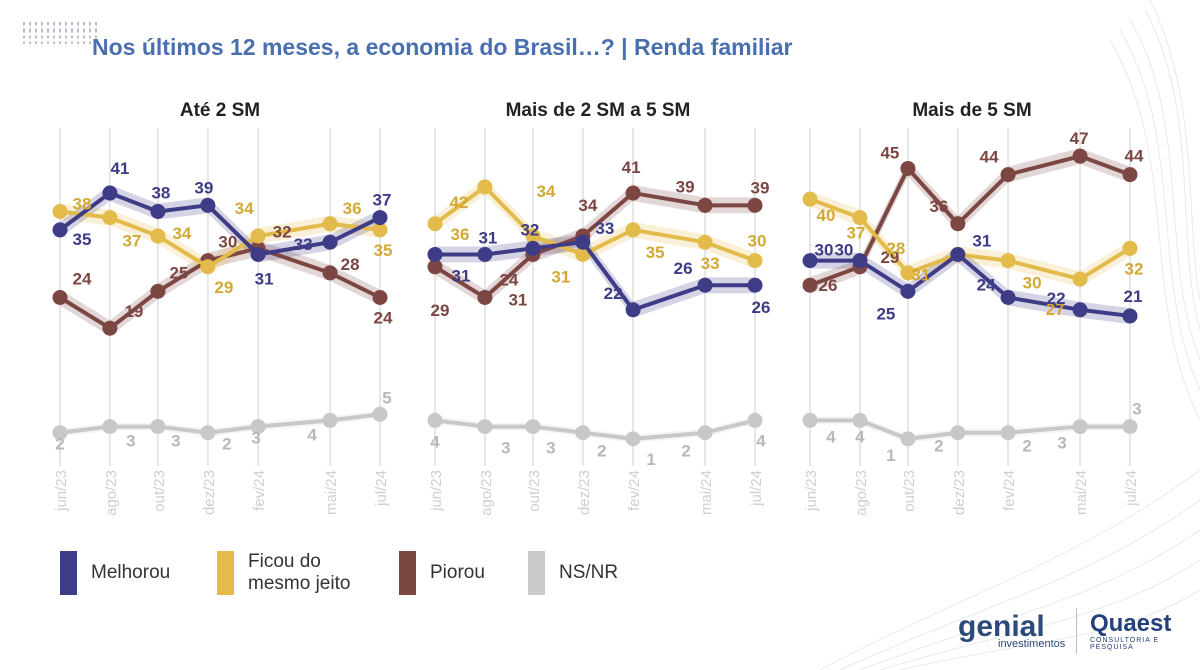 The height and width of the screenshot is (670, 1200). What do you see at coordinates (895, 248) in the screenshot?
I see `data-label-ficou: 28` at bounding box center [895, 248].